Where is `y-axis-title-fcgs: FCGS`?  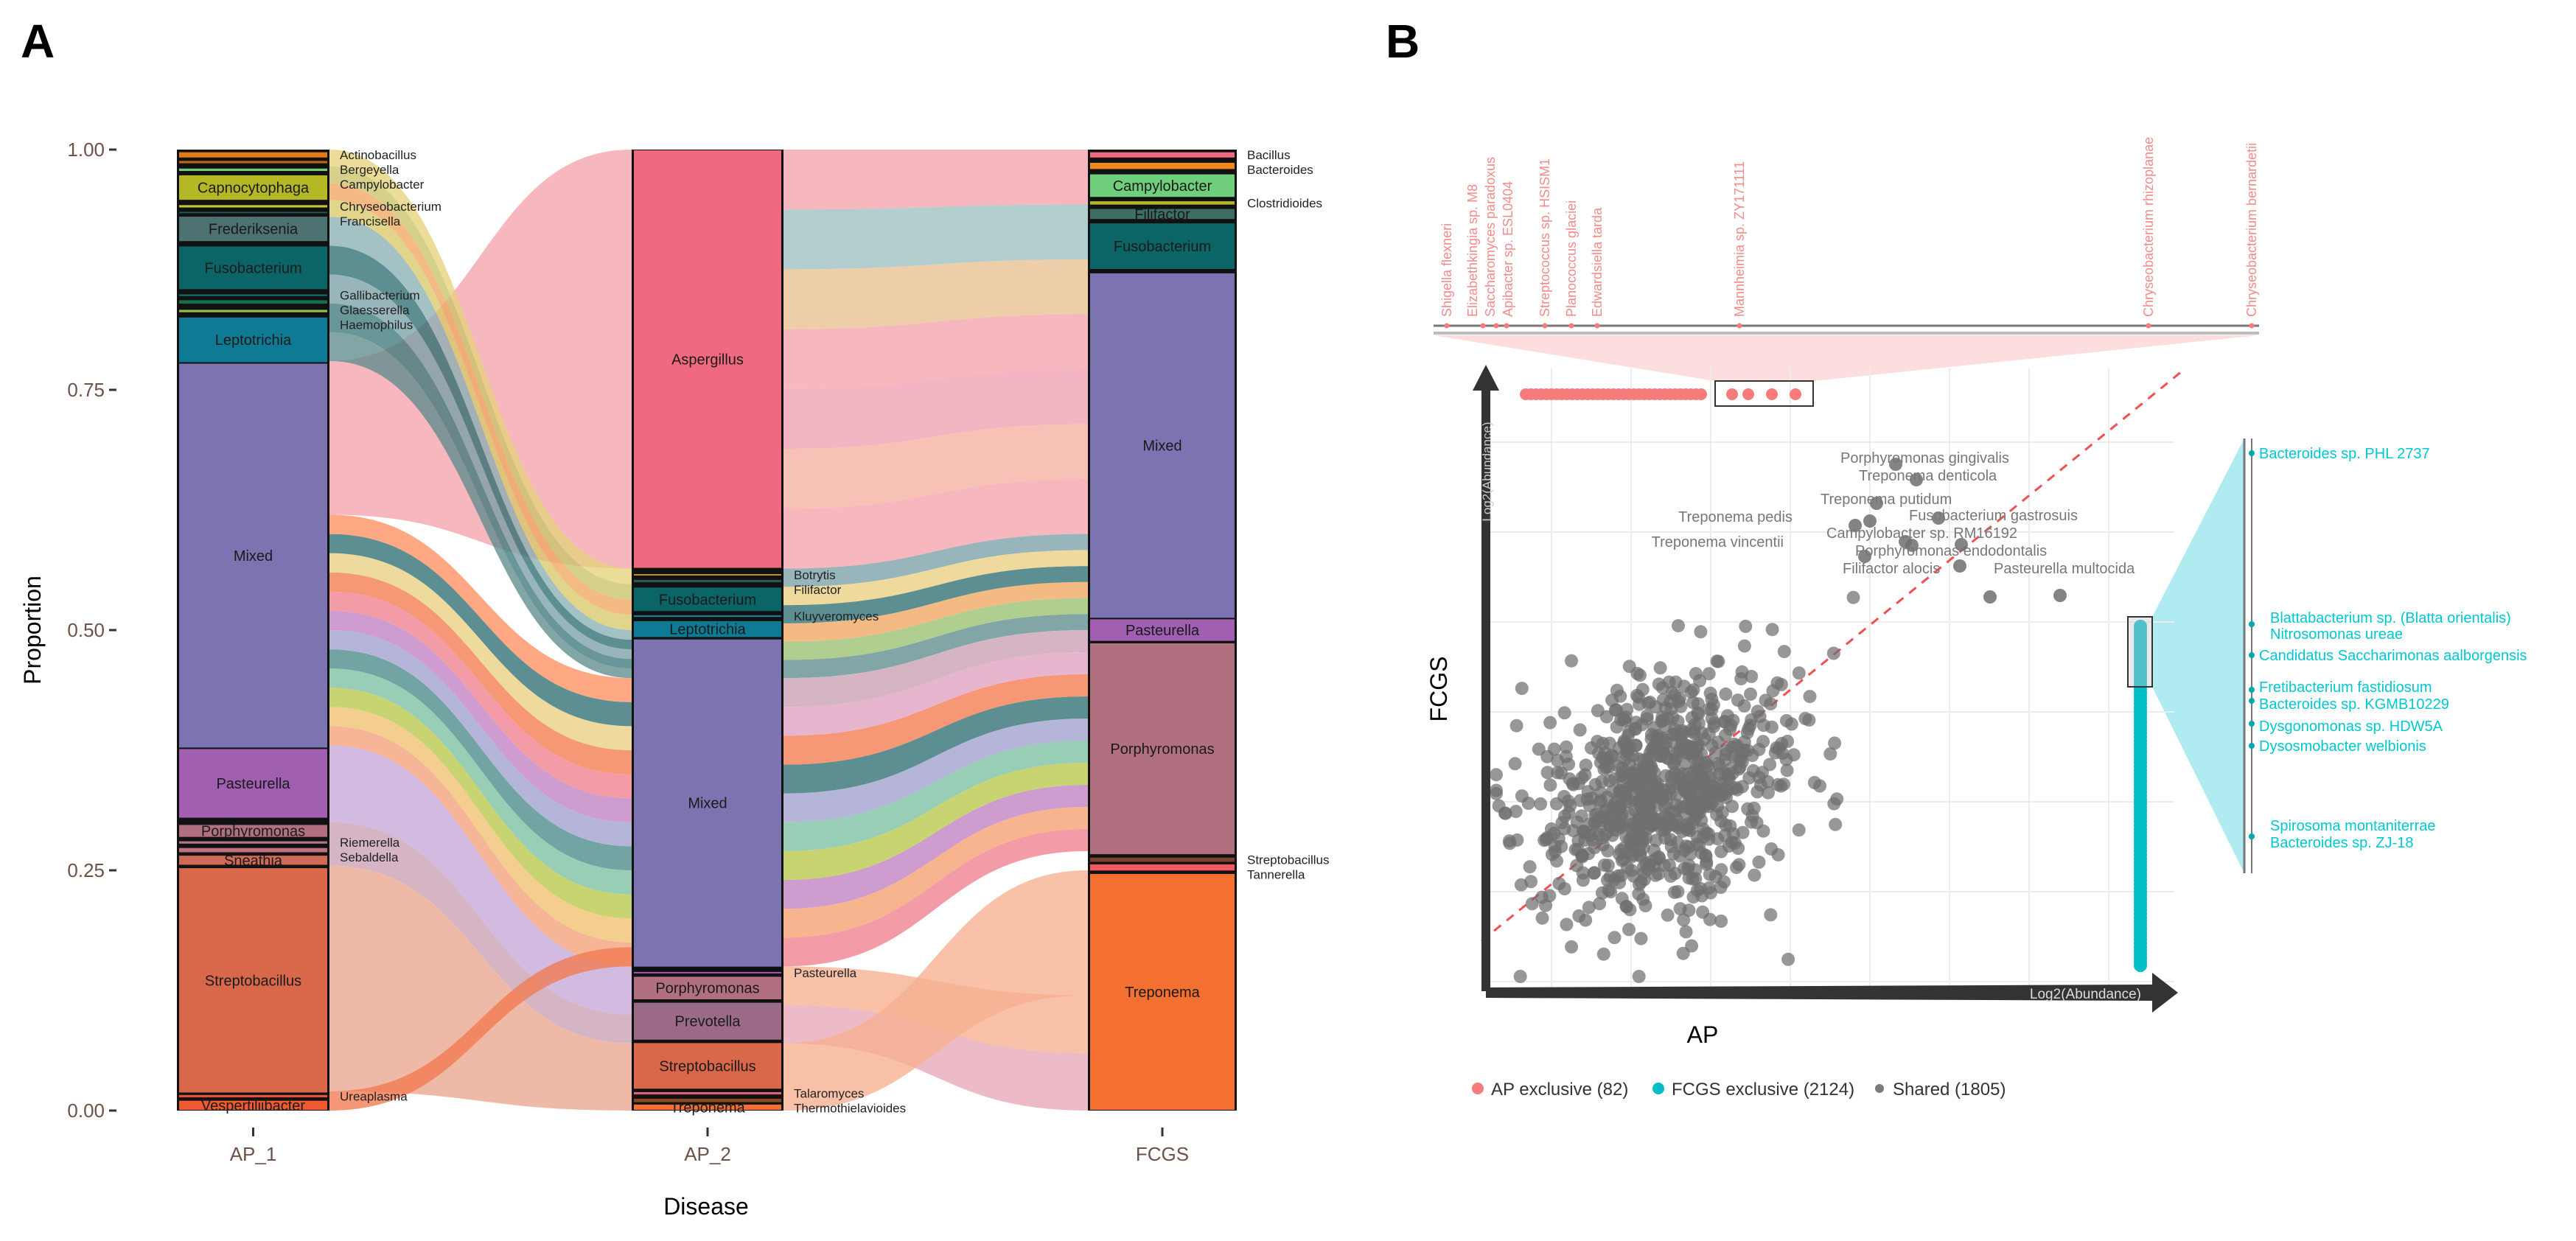 y-axis-title-fcgs: FCGS is located at coordinates (1438, 689).